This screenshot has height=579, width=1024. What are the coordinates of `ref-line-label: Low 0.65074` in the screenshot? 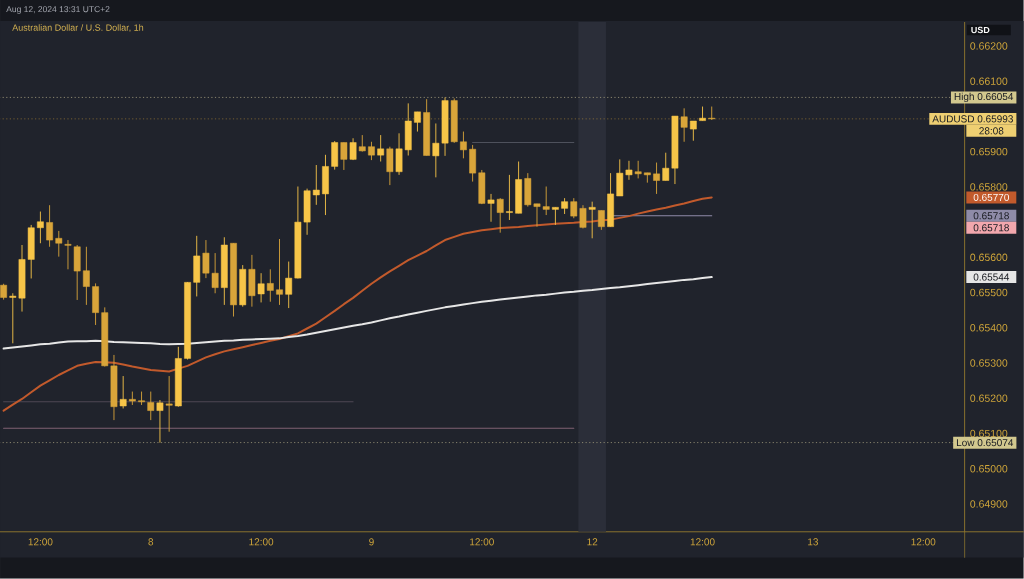 It's located at (985, 443).